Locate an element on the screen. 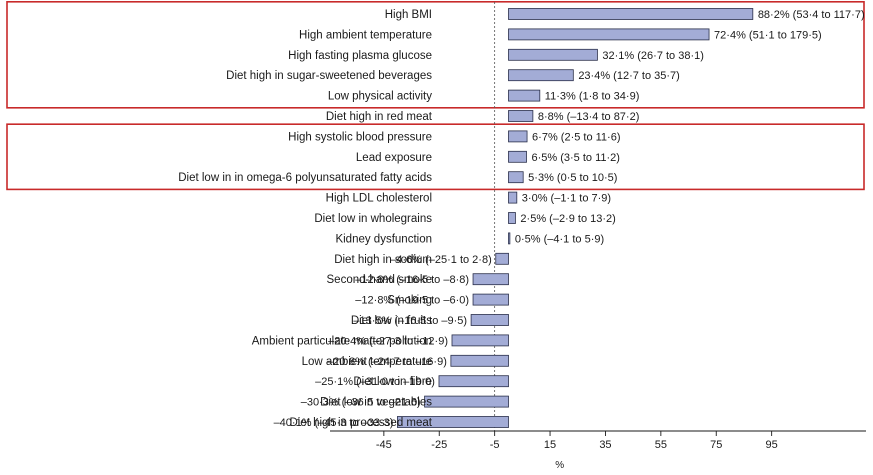  value-label: –4·6% (–25·1 to 2·8) is located at coordinates (441, 260).